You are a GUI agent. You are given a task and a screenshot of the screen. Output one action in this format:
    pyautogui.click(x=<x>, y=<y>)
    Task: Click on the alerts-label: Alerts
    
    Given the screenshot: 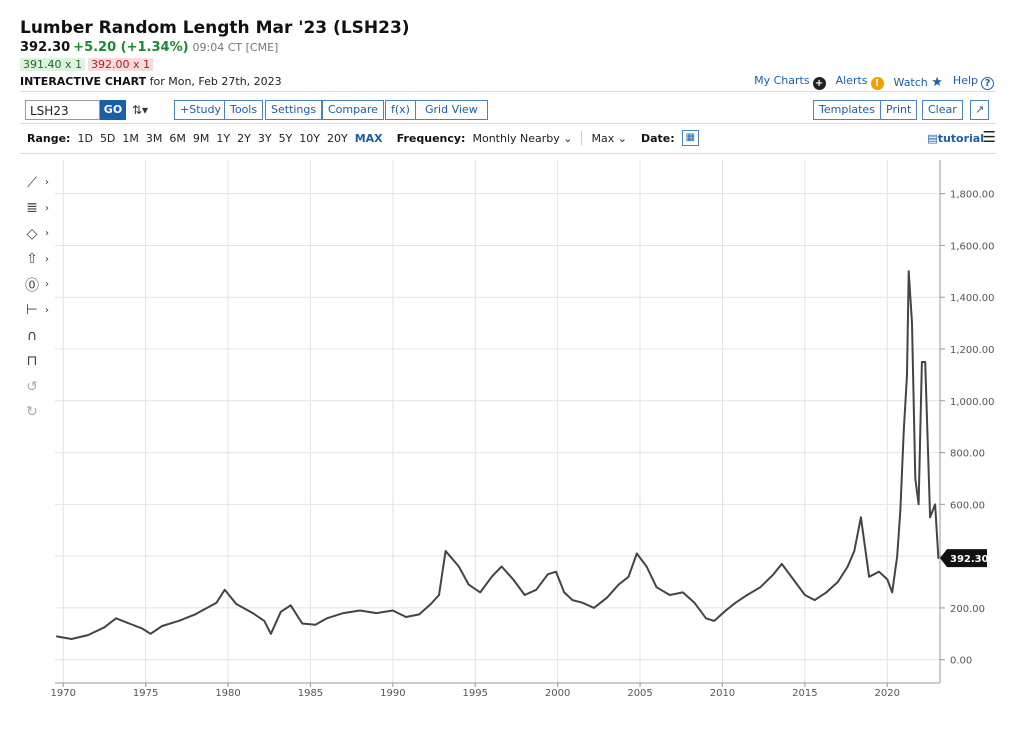 What is the action you would take?
    pyautogui.click(x=851, y=80)
    